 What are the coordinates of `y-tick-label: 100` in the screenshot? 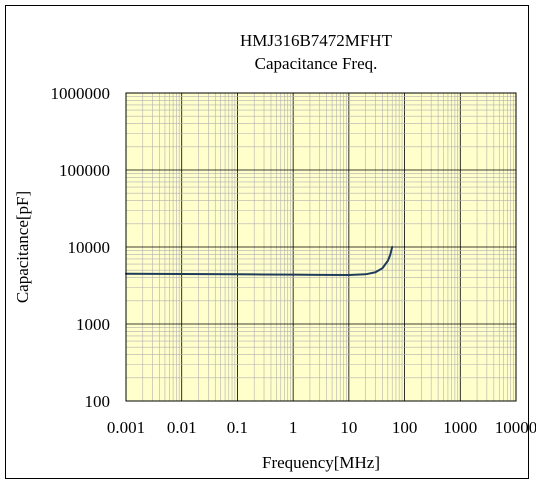 It's located at (98, 401).